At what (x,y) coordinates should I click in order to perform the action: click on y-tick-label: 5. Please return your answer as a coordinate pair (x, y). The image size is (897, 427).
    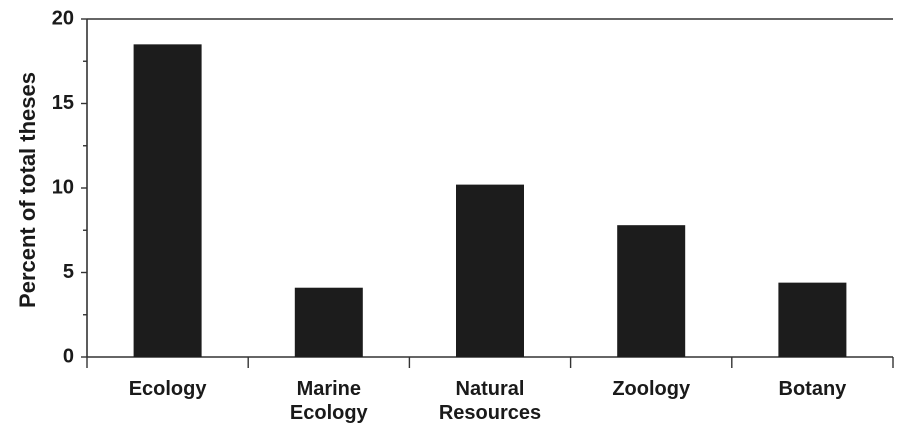
    Looking at the image, I should click on (68, 272).